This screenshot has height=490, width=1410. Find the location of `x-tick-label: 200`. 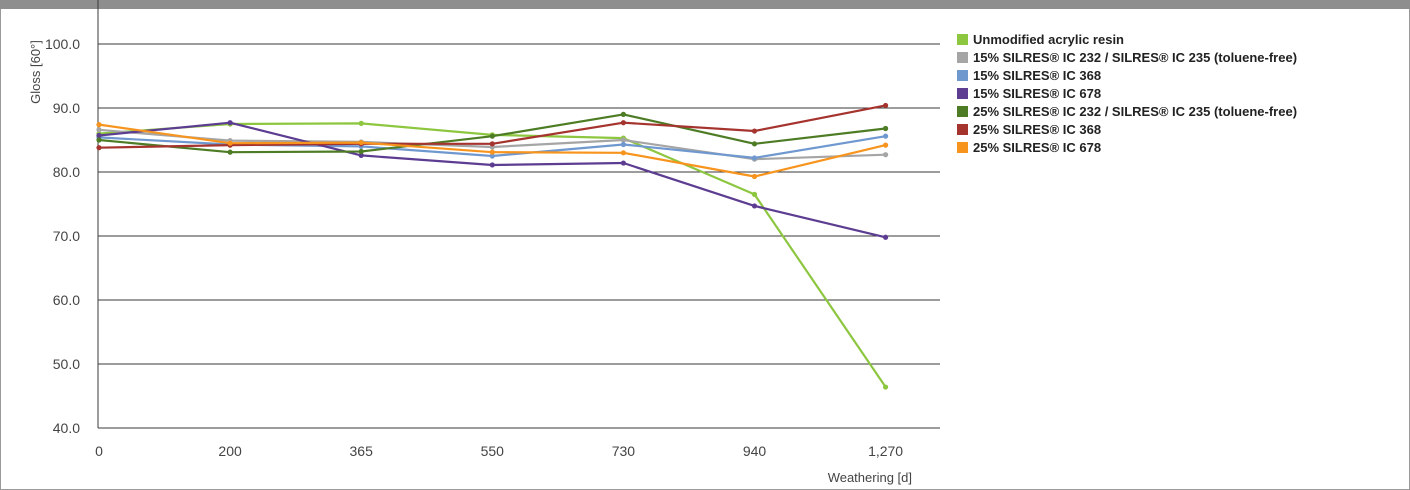

x-tick-label: 200 is located at coordinates (230, 451).